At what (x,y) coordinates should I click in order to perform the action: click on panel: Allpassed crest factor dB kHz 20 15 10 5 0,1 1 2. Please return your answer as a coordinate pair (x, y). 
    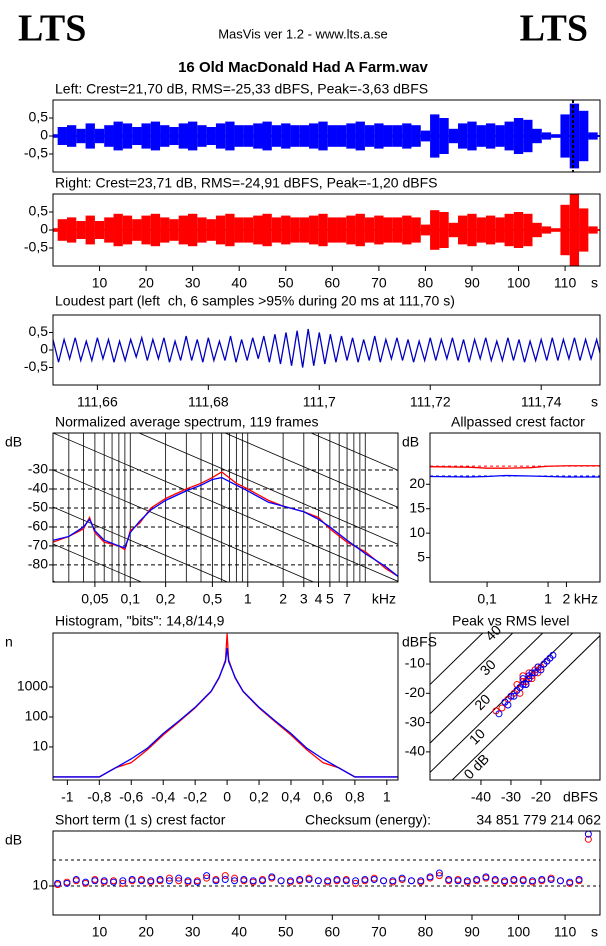
    Looking at the image, I should click on (501, 510).